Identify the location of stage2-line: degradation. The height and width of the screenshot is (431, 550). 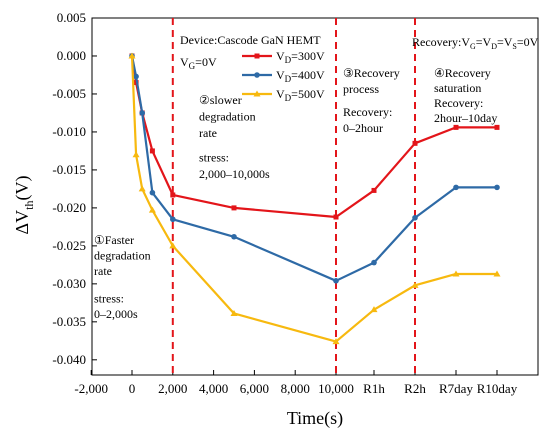
(227, 117).